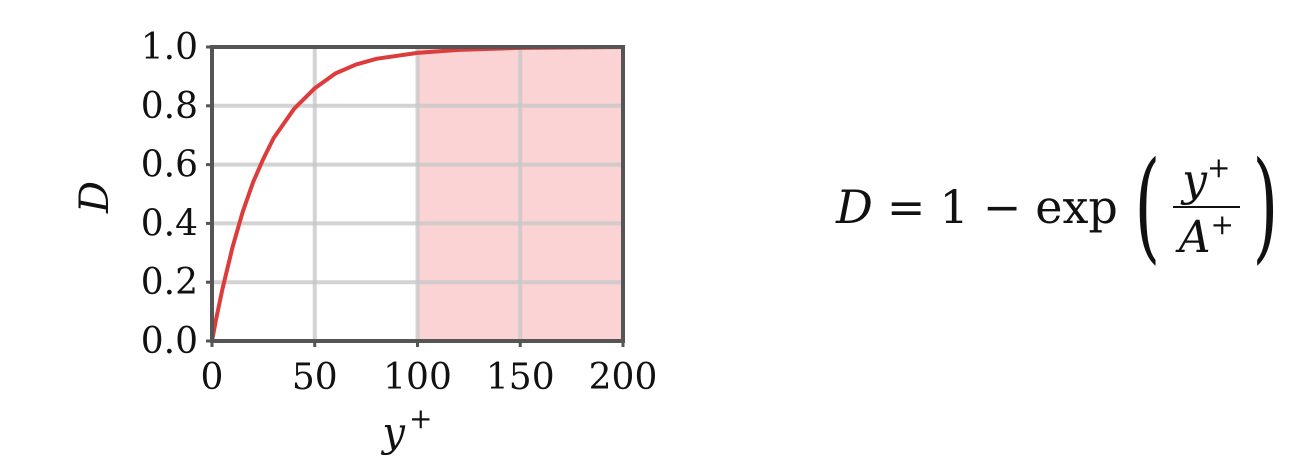  What do you see at coordinates (1206, 178) in the screenshot?
I see `formula-numerator: y+` at bounding box center [1206, 178].